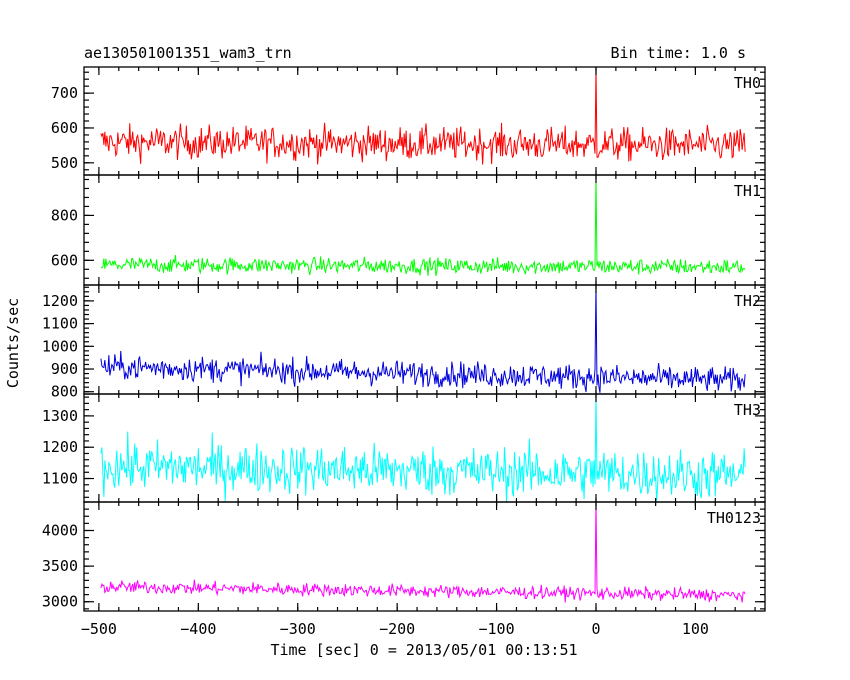 This screenshot has width=850, height=680. I want to click on y-tick-label: 4000, so click(60, 530).